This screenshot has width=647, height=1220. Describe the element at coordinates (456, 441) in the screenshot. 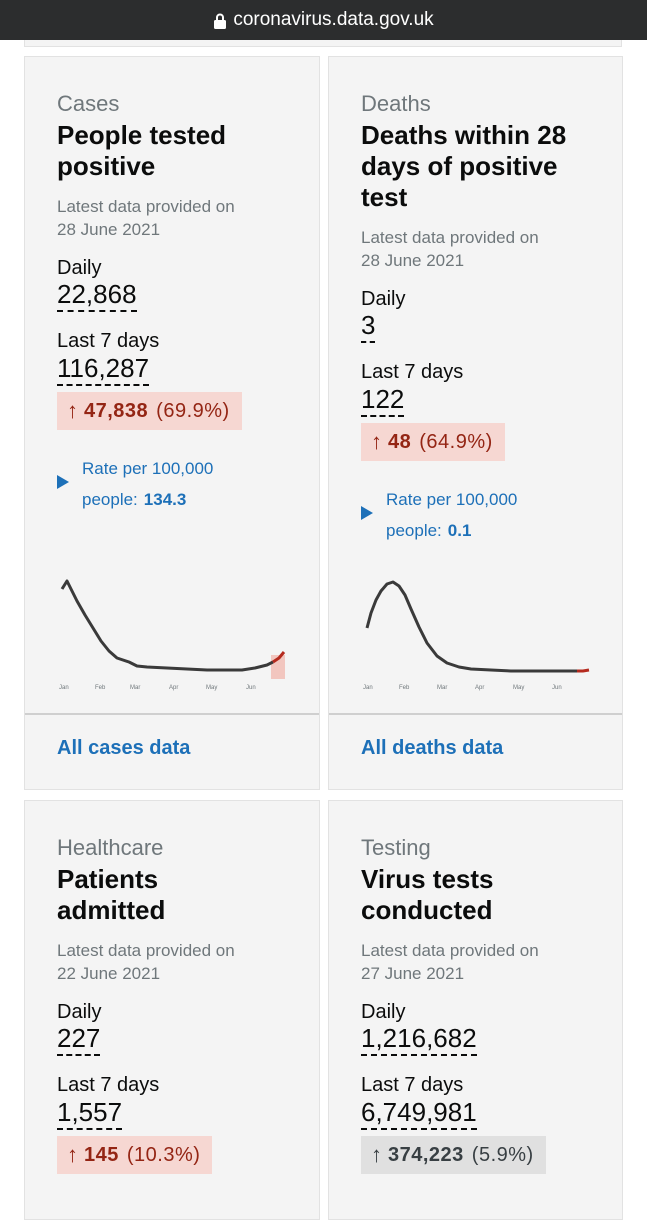

I see `change-percent: (64.9%)` at that location.